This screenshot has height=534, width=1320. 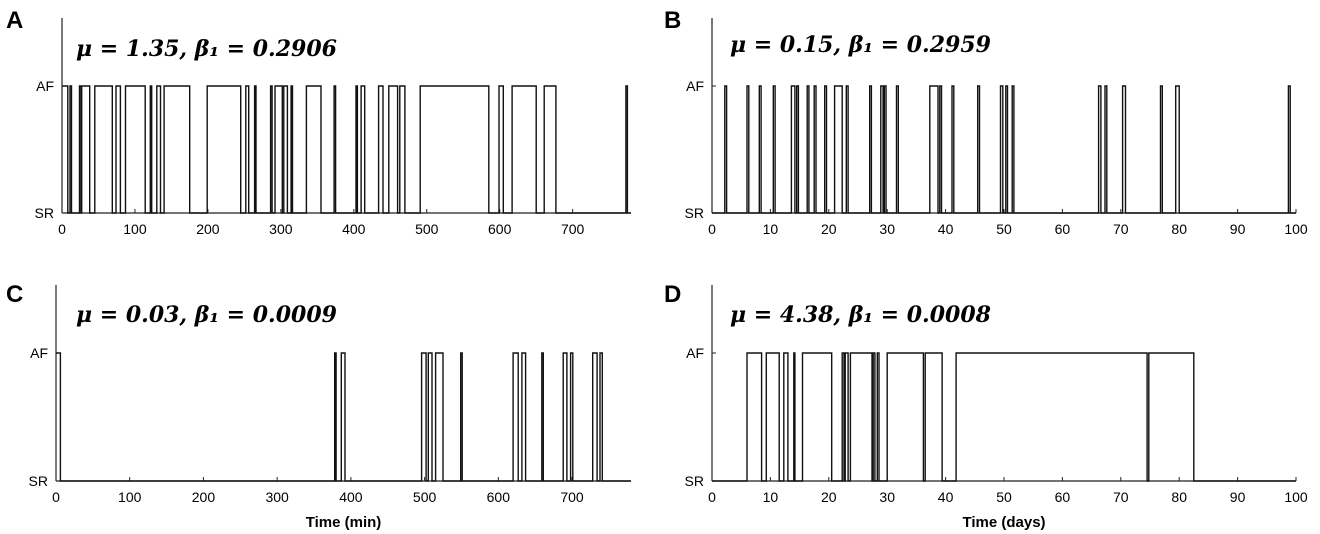 I want to click on panel-letter: D, so click(x=672, y=294).